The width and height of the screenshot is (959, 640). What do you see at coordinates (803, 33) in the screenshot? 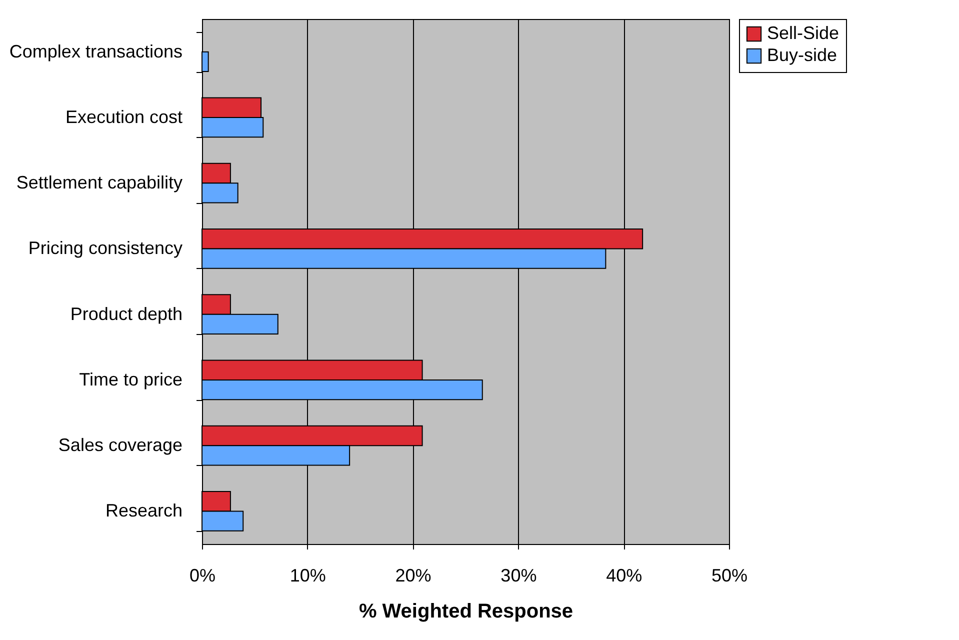
I see `legend-label: Sell-Side` at bounding box center [803, 33].